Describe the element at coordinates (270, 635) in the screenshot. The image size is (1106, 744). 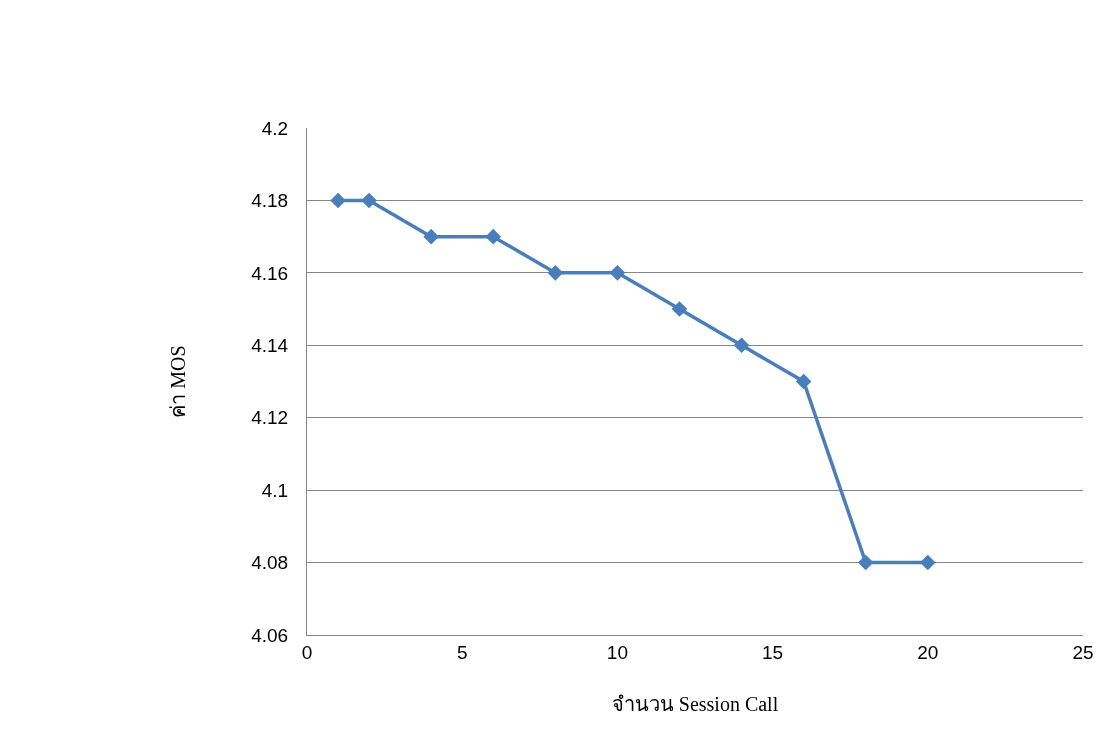
I see `y-tick-label: 4.06` at that location.